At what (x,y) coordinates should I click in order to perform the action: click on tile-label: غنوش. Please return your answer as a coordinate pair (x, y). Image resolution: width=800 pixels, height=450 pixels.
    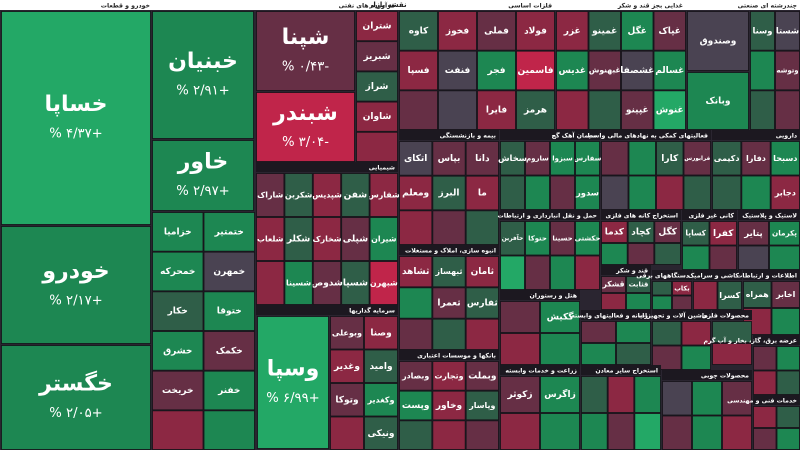
    Looking at the image, I should click on (670, 111).